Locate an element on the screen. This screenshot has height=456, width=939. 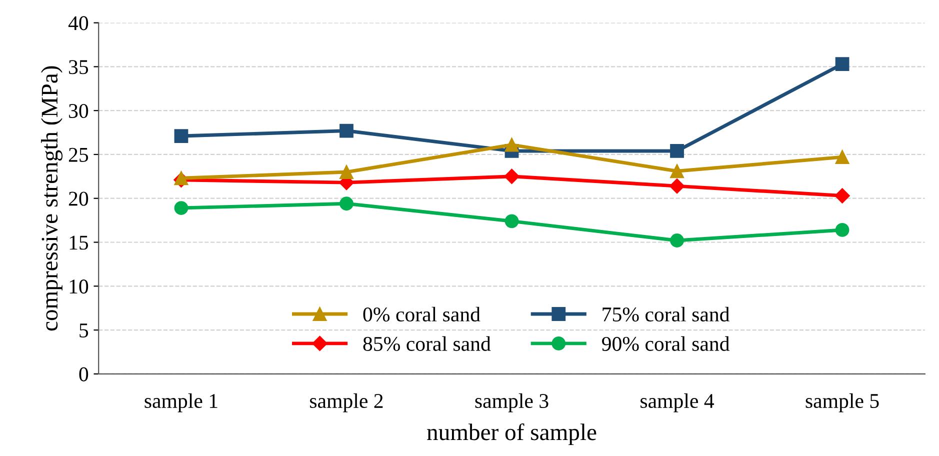
x-tick-label: sample 5 is located at coordinates (842, 402).